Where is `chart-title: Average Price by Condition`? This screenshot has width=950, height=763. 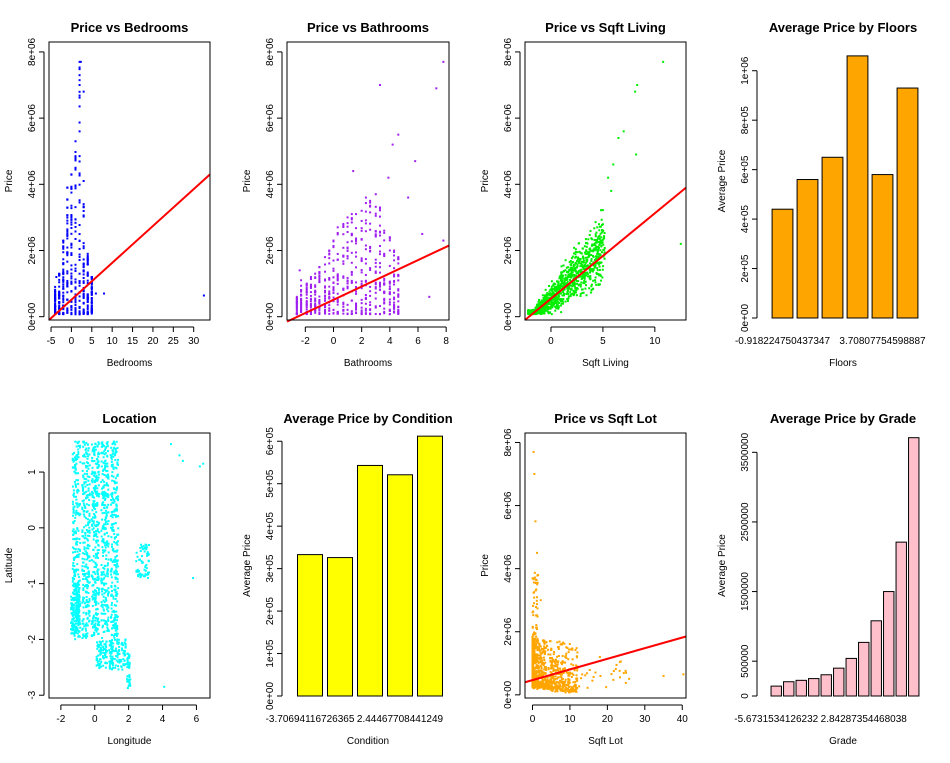
chart-title: Average Price by Condition is located at coordinates (367, 418).